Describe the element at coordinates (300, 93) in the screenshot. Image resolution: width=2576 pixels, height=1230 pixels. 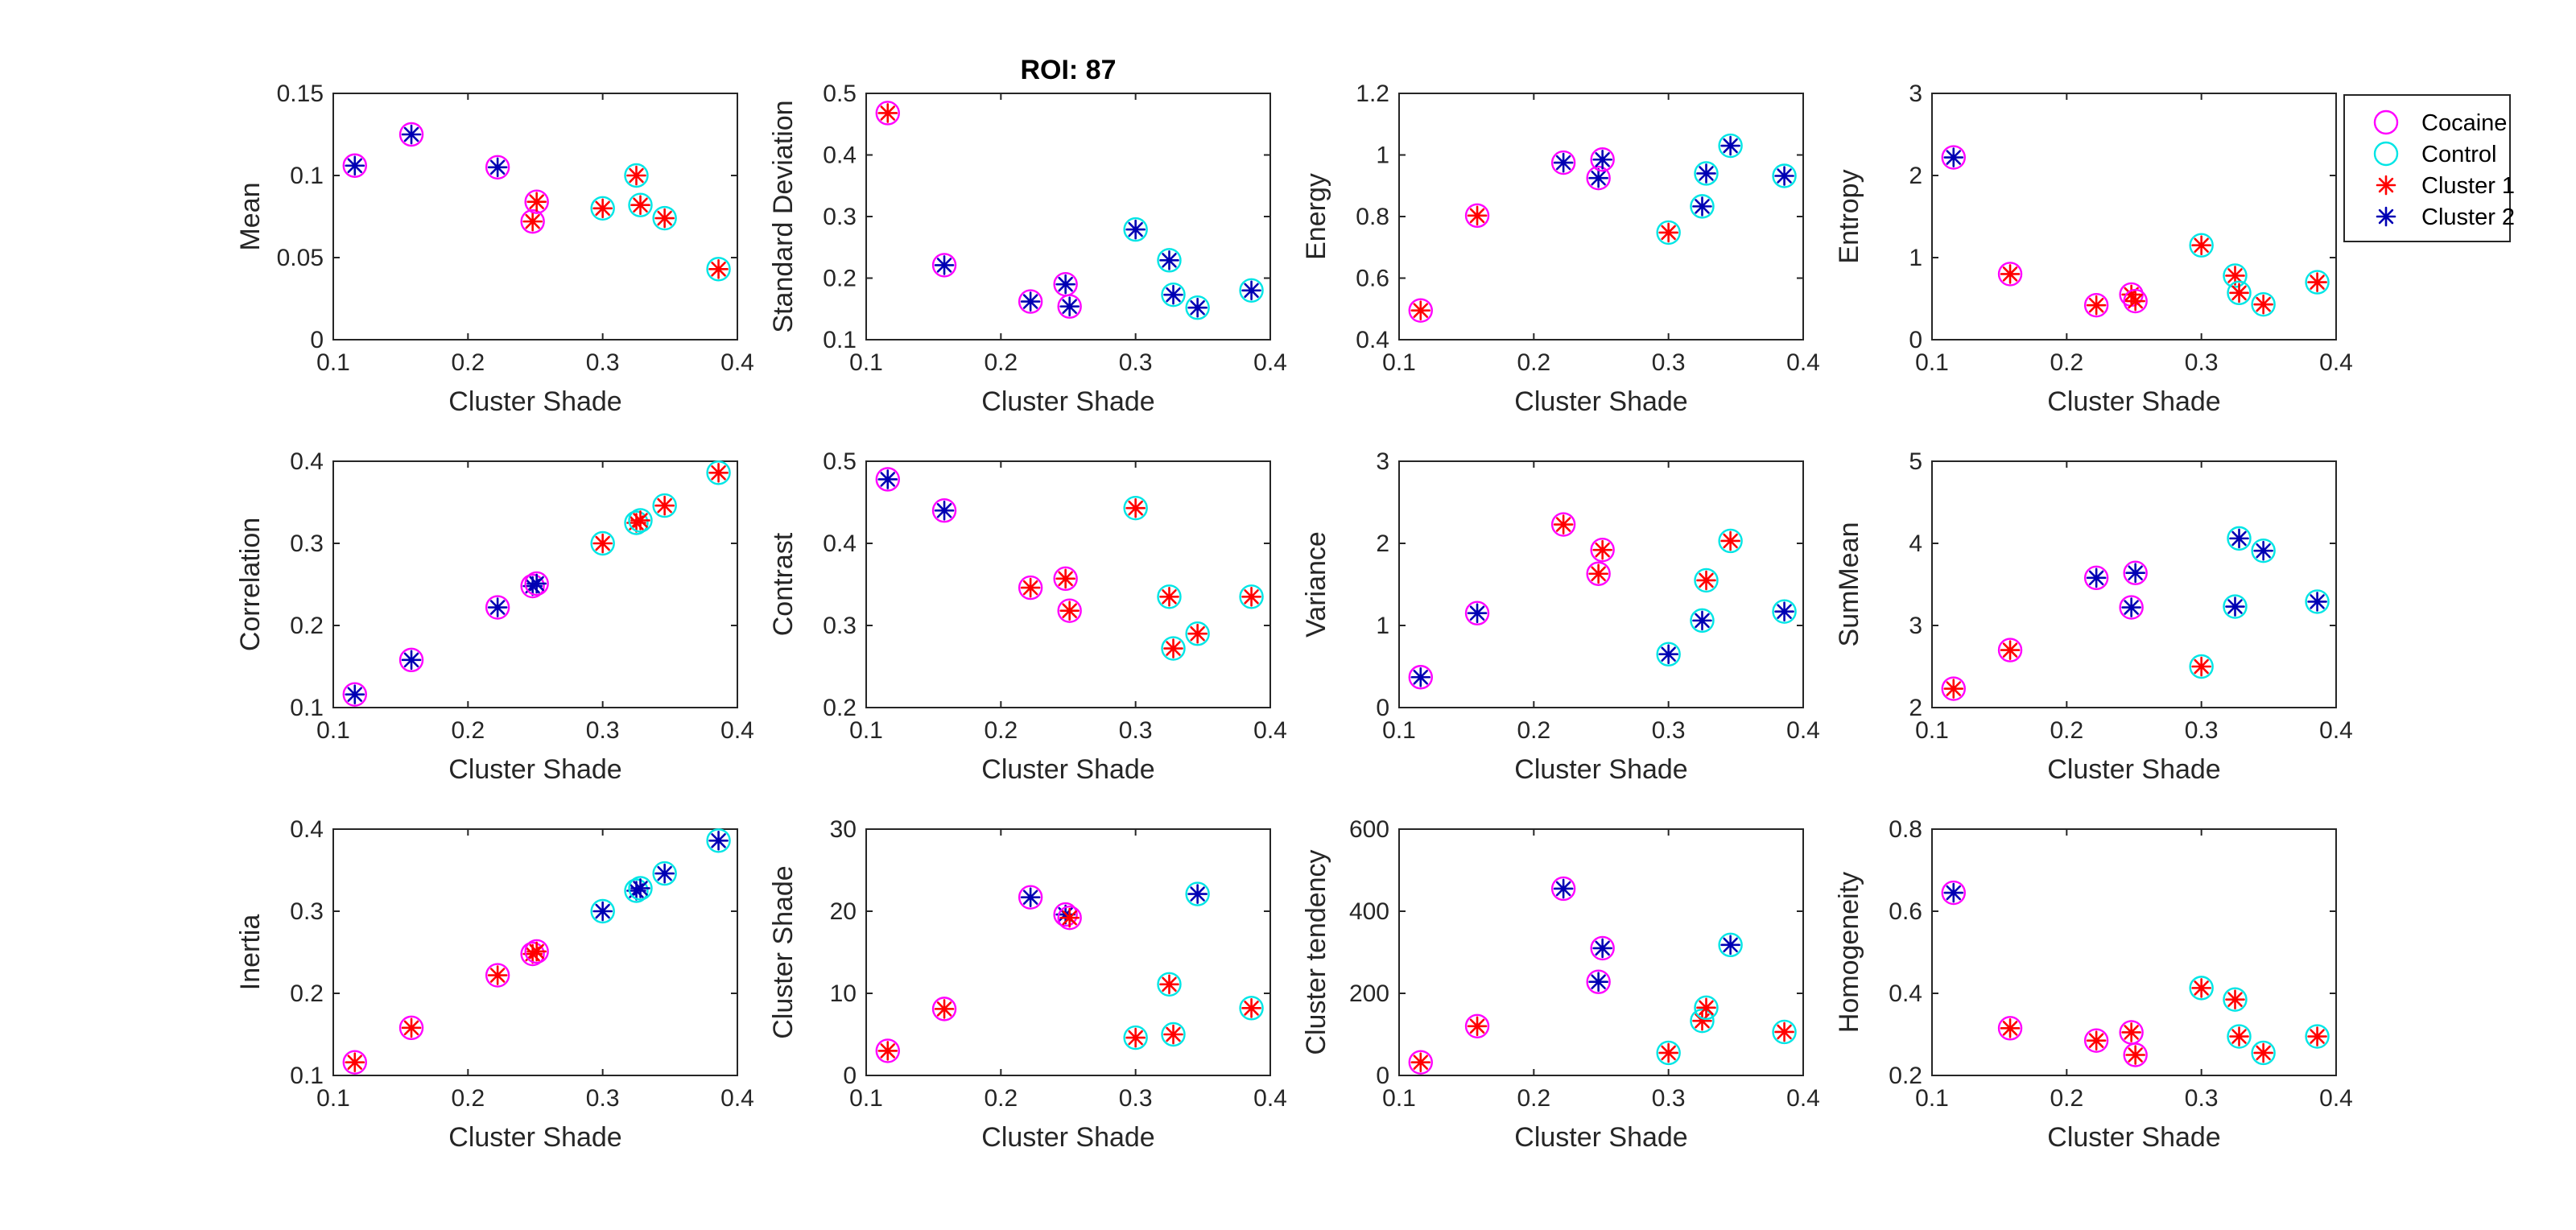
I see `y-tick-label: 0.15` at that location.